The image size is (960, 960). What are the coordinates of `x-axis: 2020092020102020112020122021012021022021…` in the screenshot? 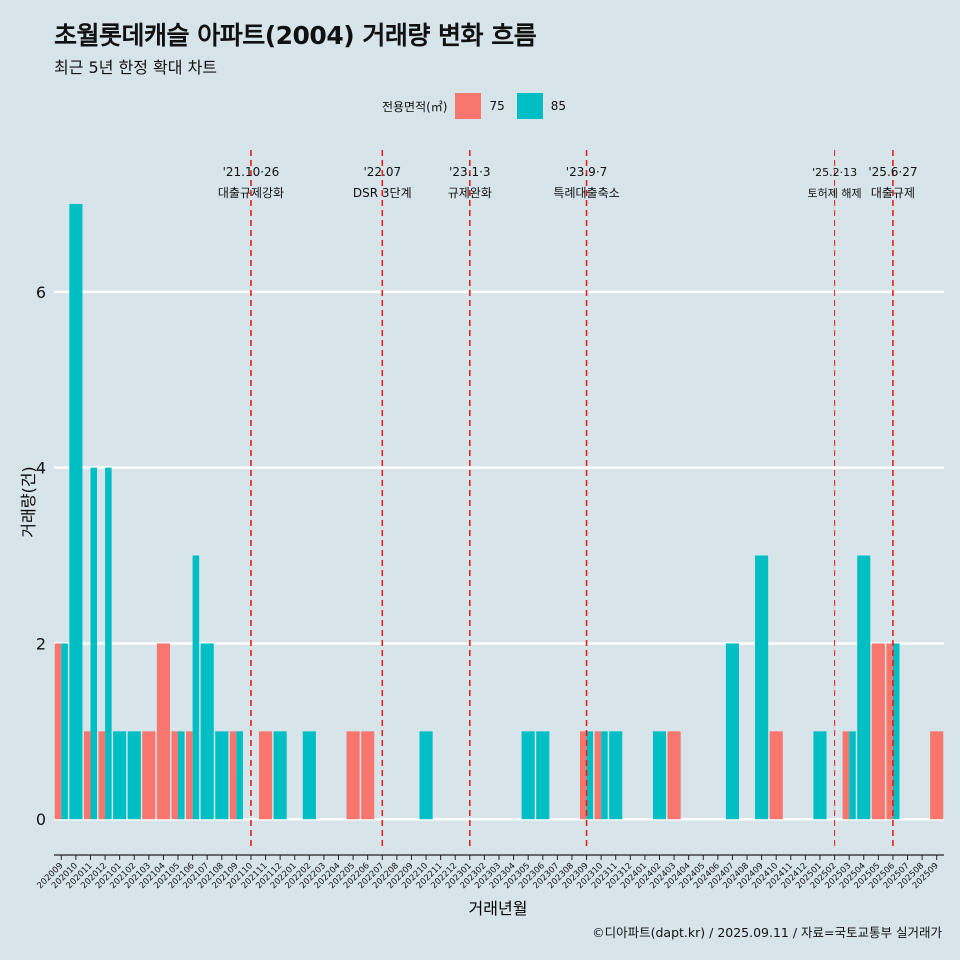 It's located at (489, 872).